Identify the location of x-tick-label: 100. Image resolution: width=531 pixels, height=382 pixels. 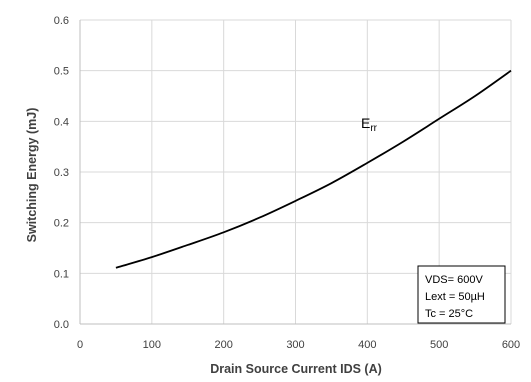
(152, 345).